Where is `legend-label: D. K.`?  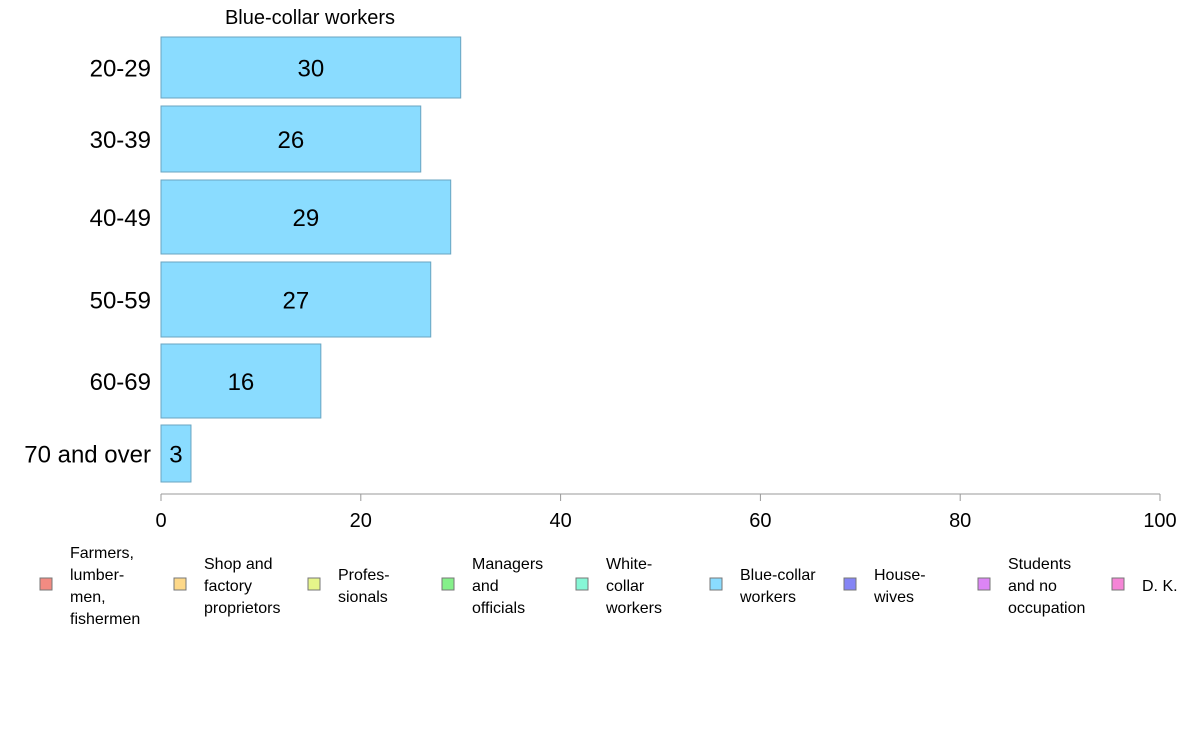
legend-label: D. K. is located at coordinates (1160, 586).